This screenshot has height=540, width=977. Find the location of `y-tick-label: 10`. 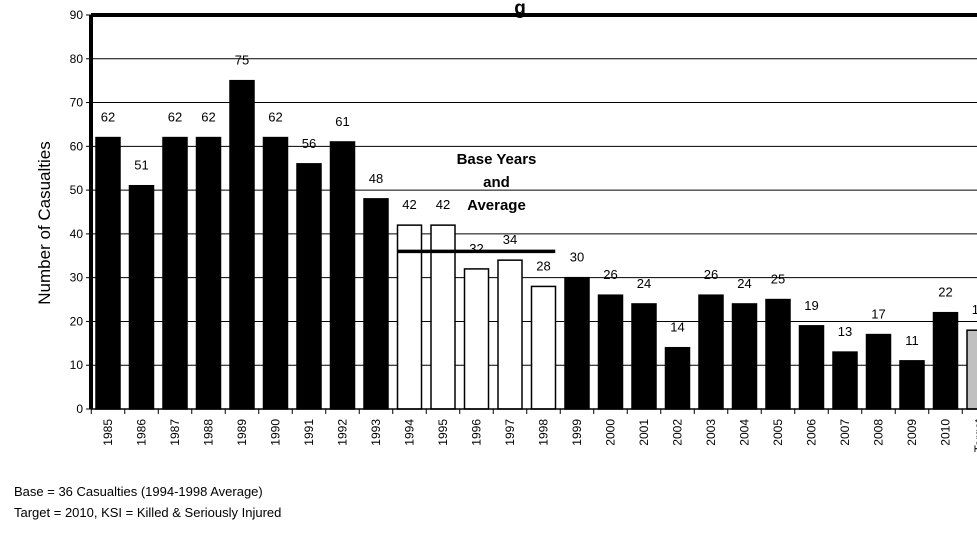

y-tick-label: 10 is located at coordinates (77, 365).